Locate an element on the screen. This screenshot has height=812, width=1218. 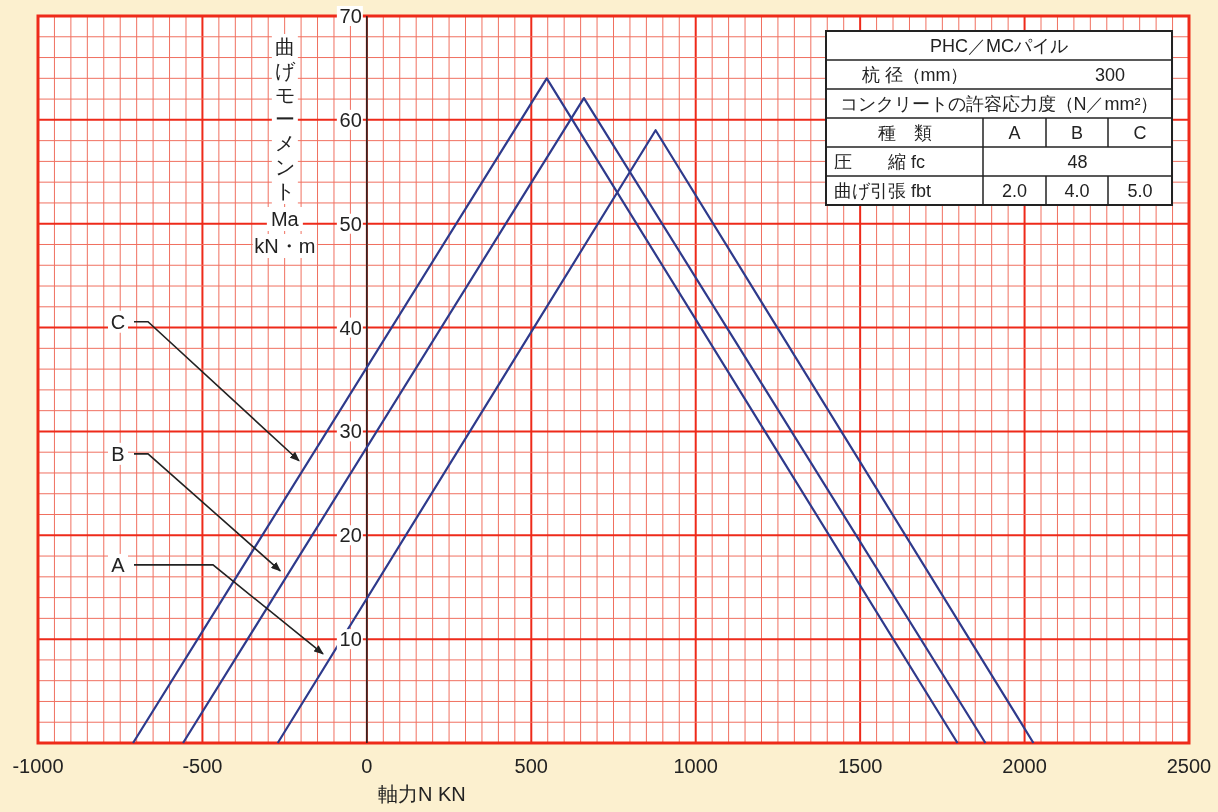
x-tick-label: -1000 is located at coordinates (38, 766).